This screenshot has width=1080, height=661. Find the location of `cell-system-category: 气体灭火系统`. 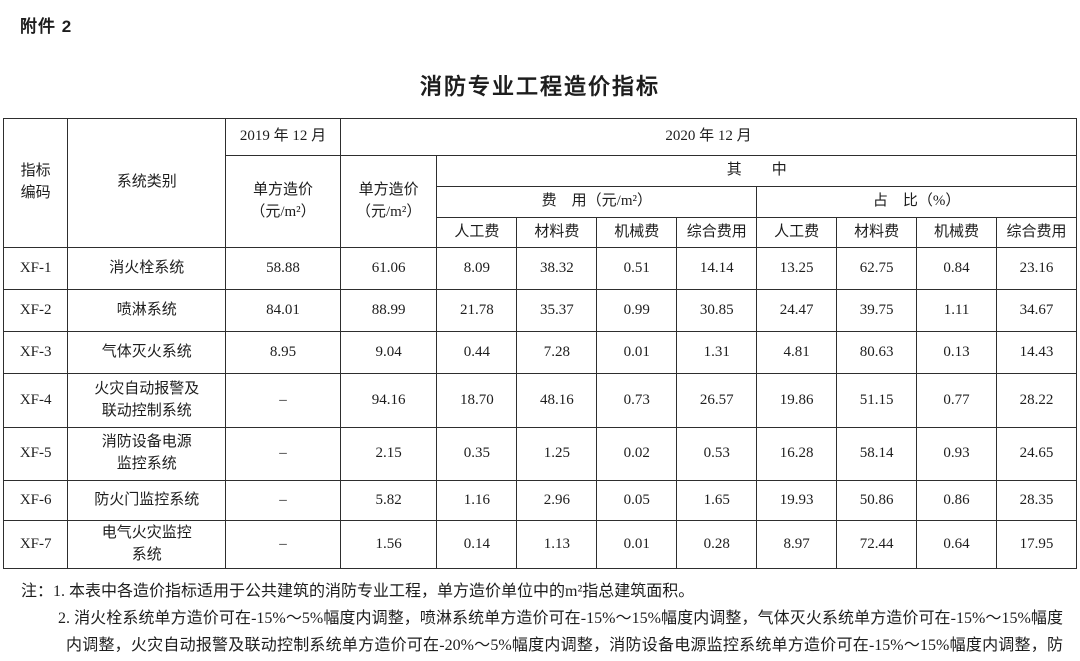

cell-system-category: 气体灭火系统 is located at coordinates (147, 352).